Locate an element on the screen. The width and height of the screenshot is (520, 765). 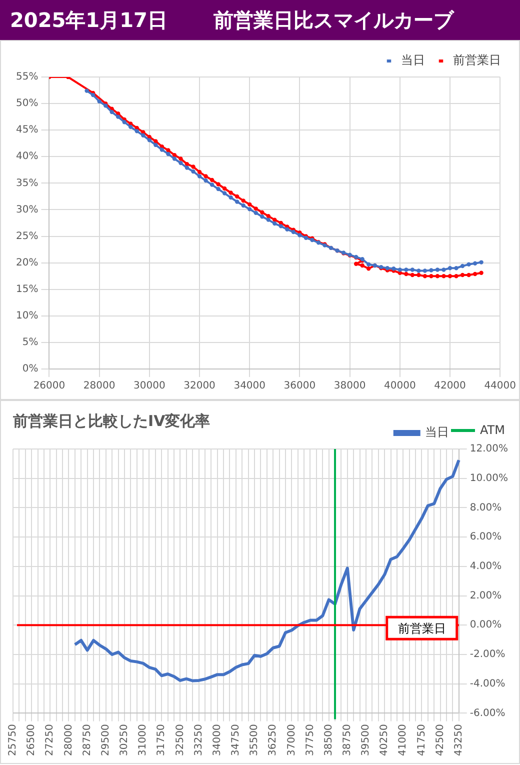
y-tick-label: 4.00% is located at coordinates (486, 566).